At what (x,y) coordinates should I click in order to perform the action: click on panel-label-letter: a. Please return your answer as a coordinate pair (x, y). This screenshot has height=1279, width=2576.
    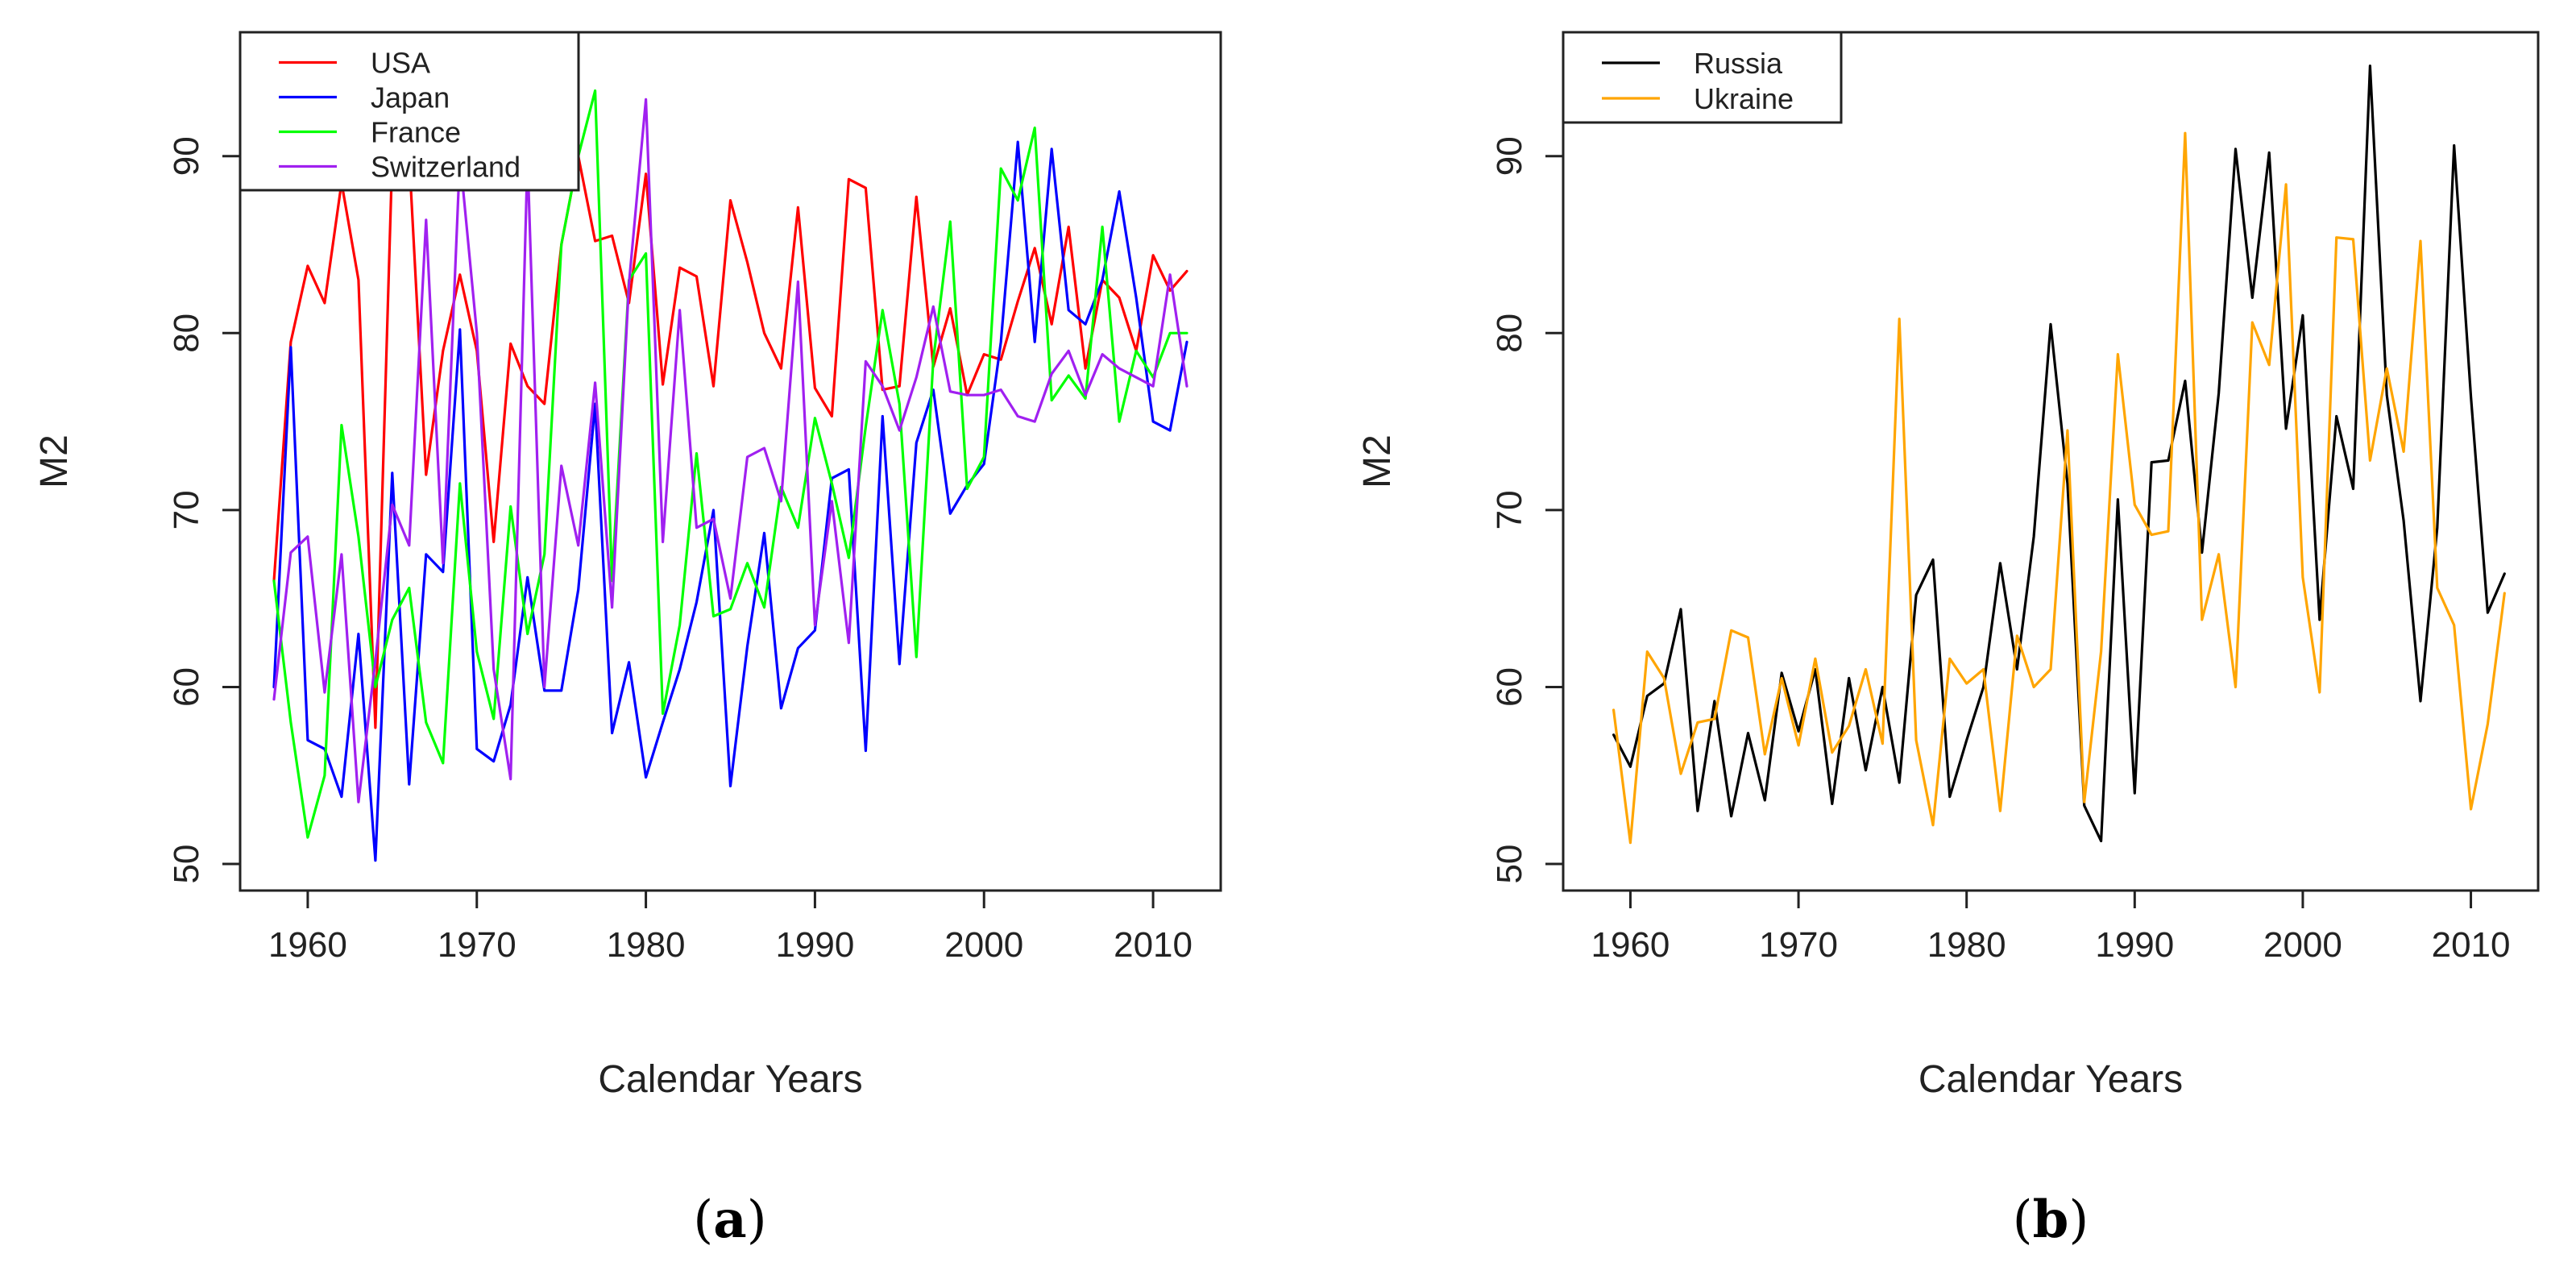
    Looking at the image, I should click on (729, 1220).